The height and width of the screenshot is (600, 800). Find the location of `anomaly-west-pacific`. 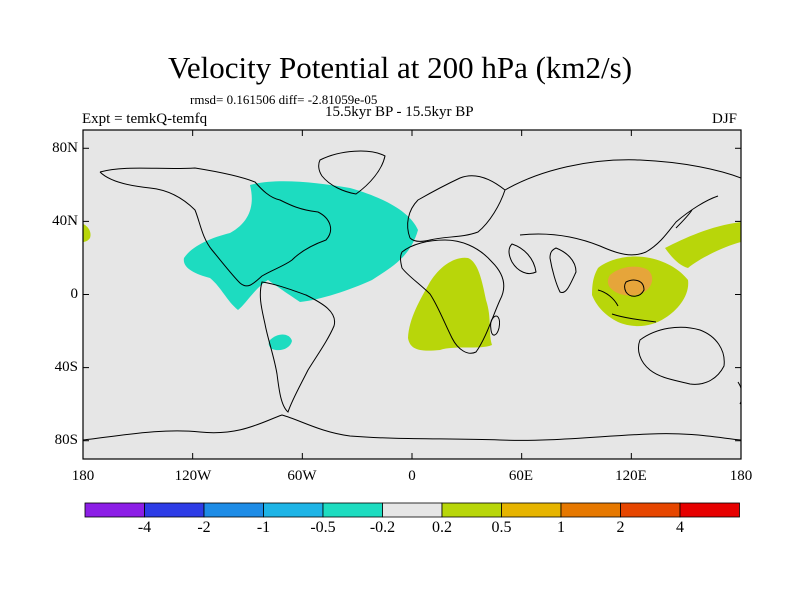

anomaly-west-pacific is located at coordinates (703, 245).